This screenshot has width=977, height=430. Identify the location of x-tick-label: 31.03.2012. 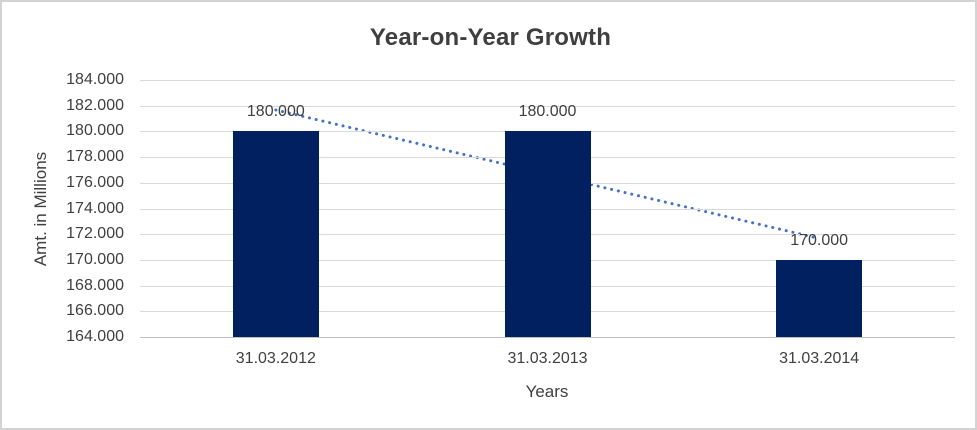
(275, 358).